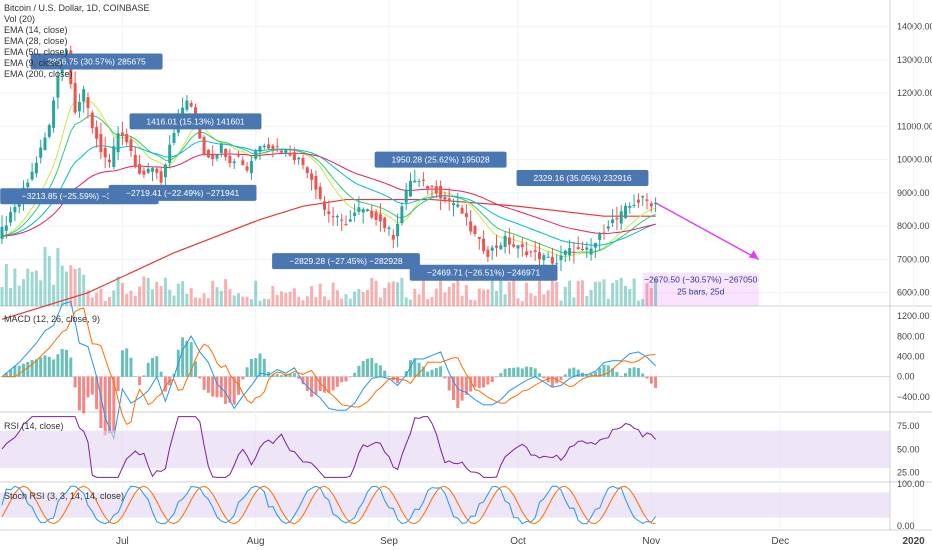  I want to click on ema28-line, so click(328, 193).